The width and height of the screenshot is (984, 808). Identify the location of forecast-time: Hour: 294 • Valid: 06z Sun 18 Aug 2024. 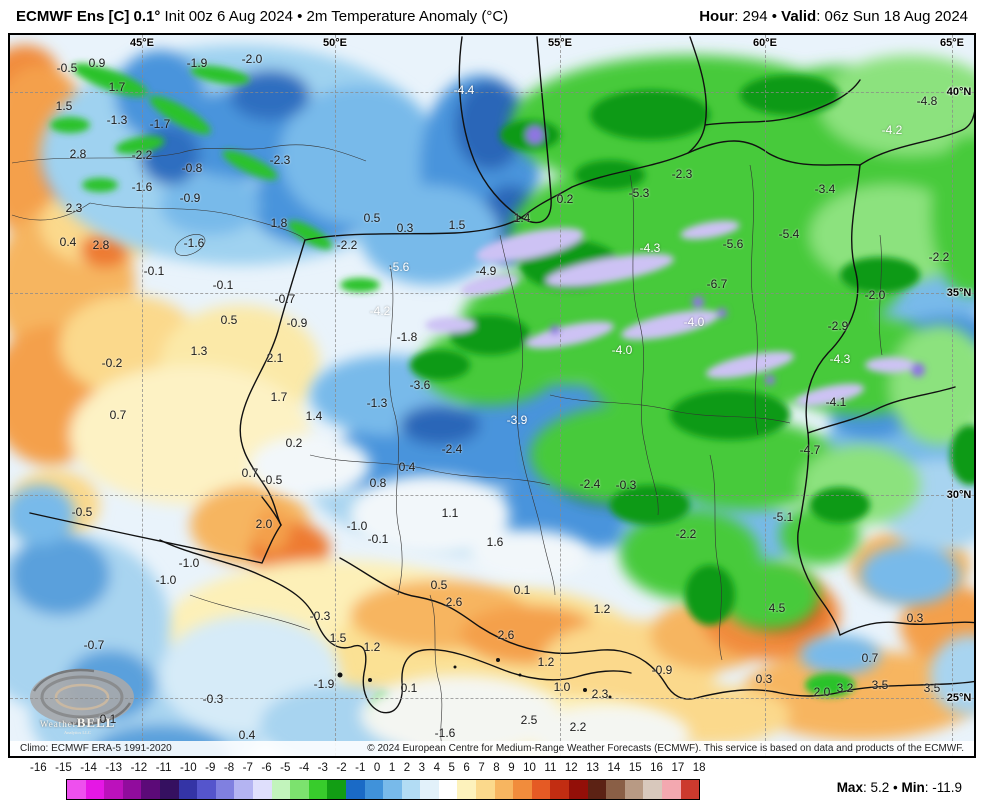
(833, 16).